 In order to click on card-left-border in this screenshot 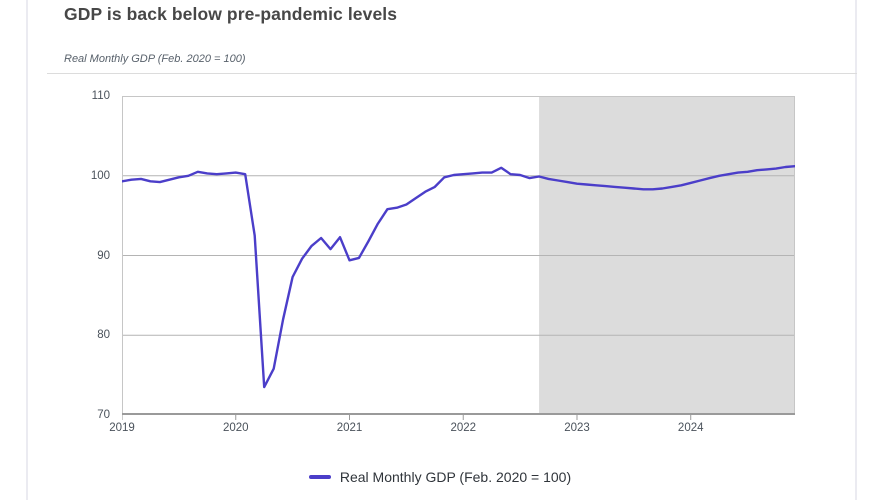, I will do `click(27, 250)`.